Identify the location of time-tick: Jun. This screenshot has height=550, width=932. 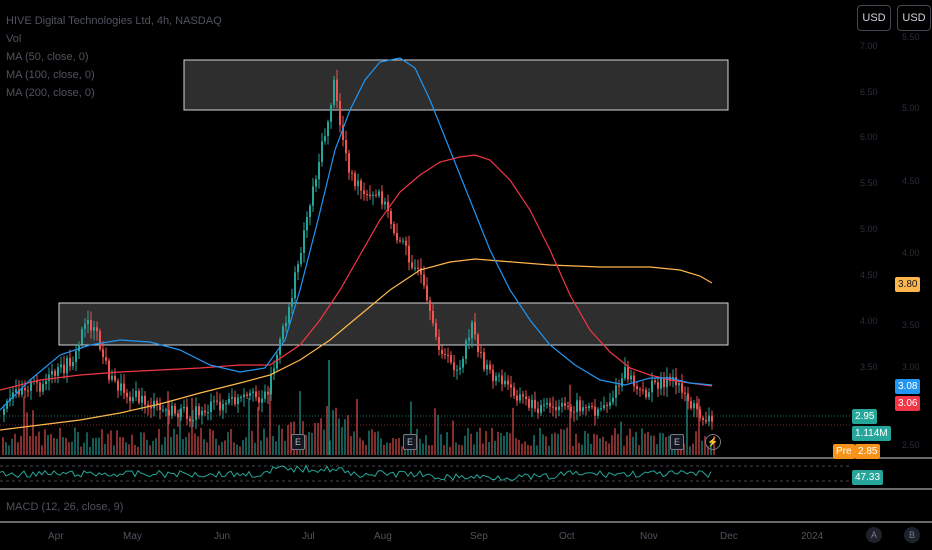
(222, 536).